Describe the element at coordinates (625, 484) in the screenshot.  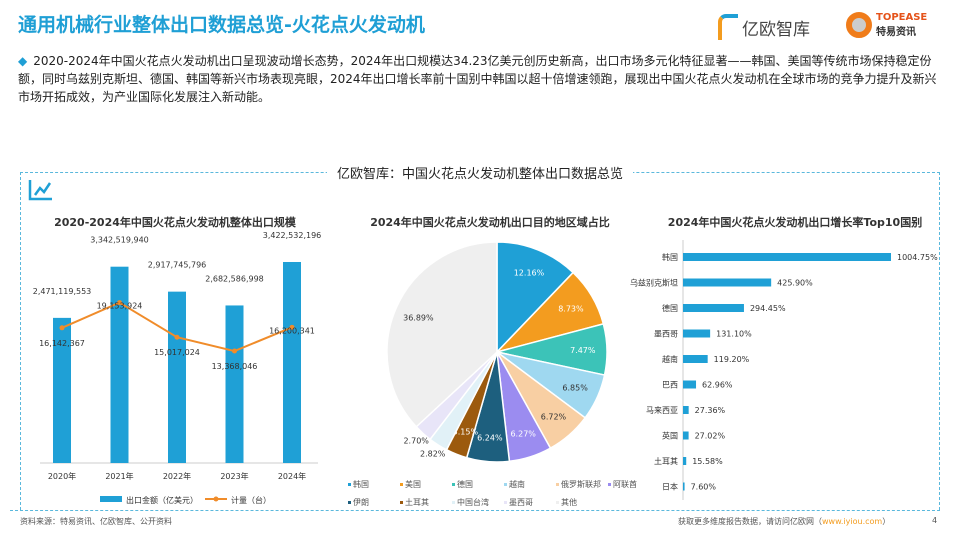
I see `pie-legend-label: 阿联酋` at that location.